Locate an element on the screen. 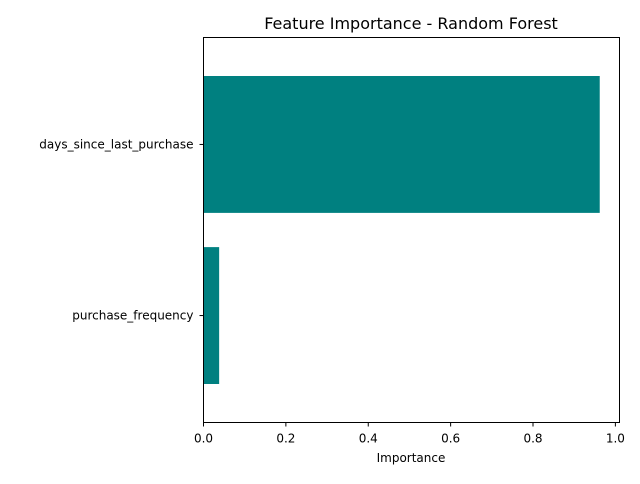 The image size is (640, 484). x-tick-label: 0.8 is located at coordinates (532, 439).